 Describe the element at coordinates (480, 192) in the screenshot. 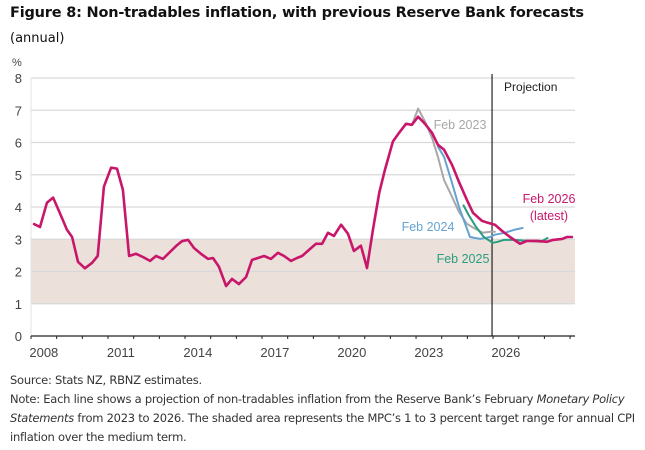

I see `series-line-feb-2024` at that location.